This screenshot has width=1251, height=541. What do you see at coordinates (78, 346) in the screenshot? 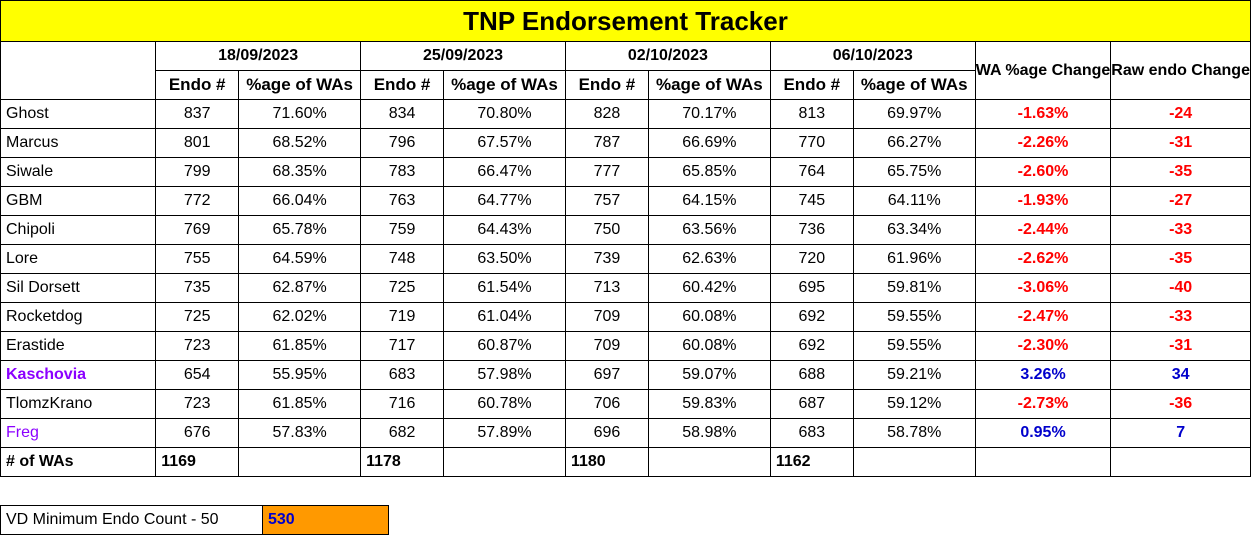
I see `region-name: Erastide` at bounding box center [78, 346].